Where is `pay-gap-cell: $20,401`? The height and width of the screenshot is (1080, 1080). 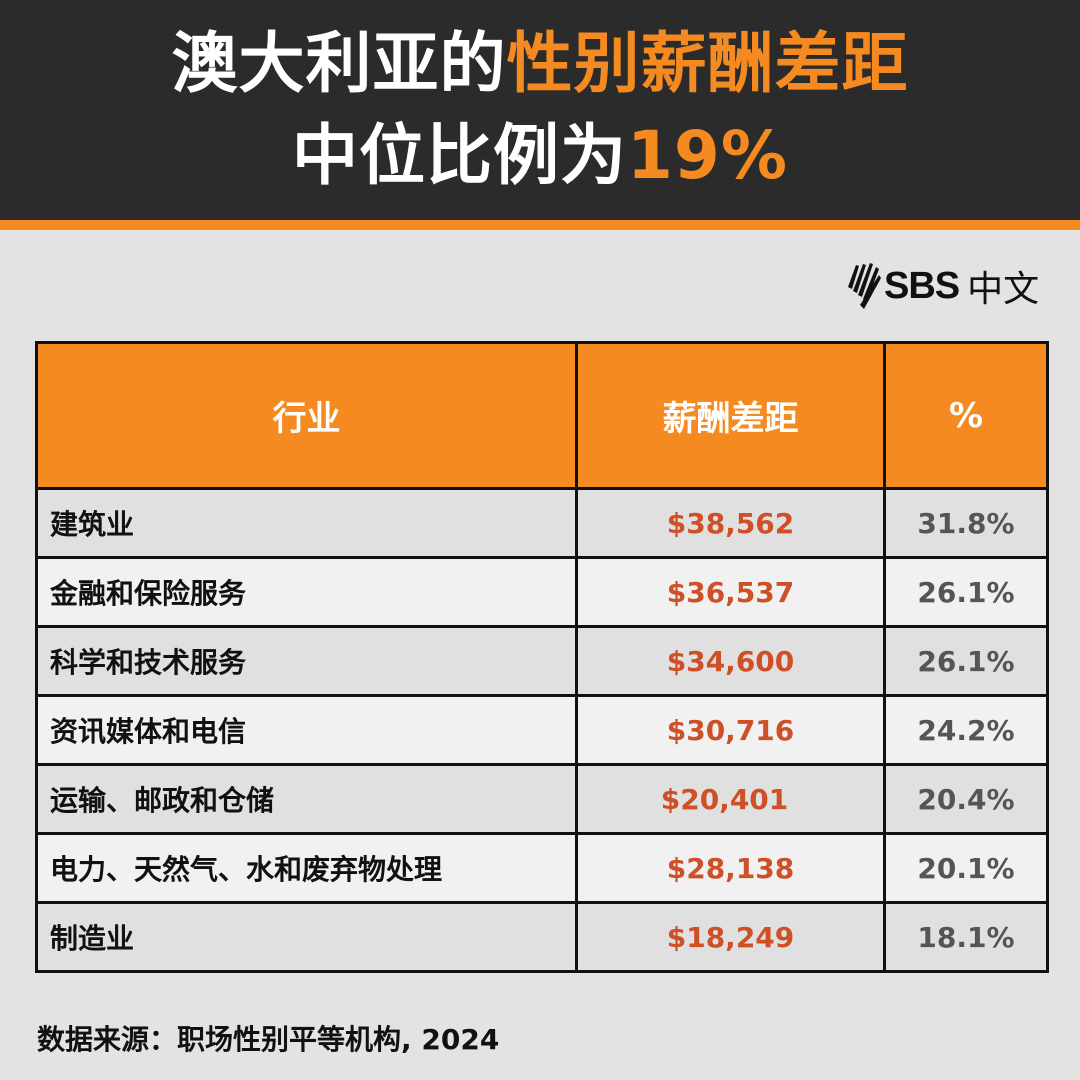
pay-gap-cell: $20,401 is located at coordinates (730, 799).